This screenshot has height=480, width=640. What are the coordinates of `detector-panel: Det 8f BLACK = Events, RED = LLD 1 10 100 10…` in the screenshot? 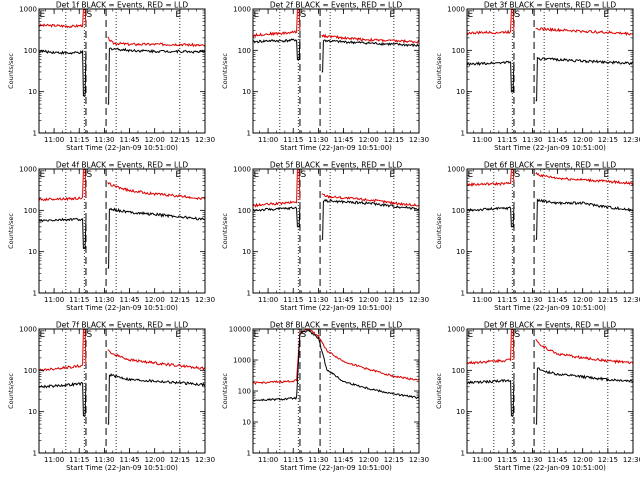 It's located at (325, 397).